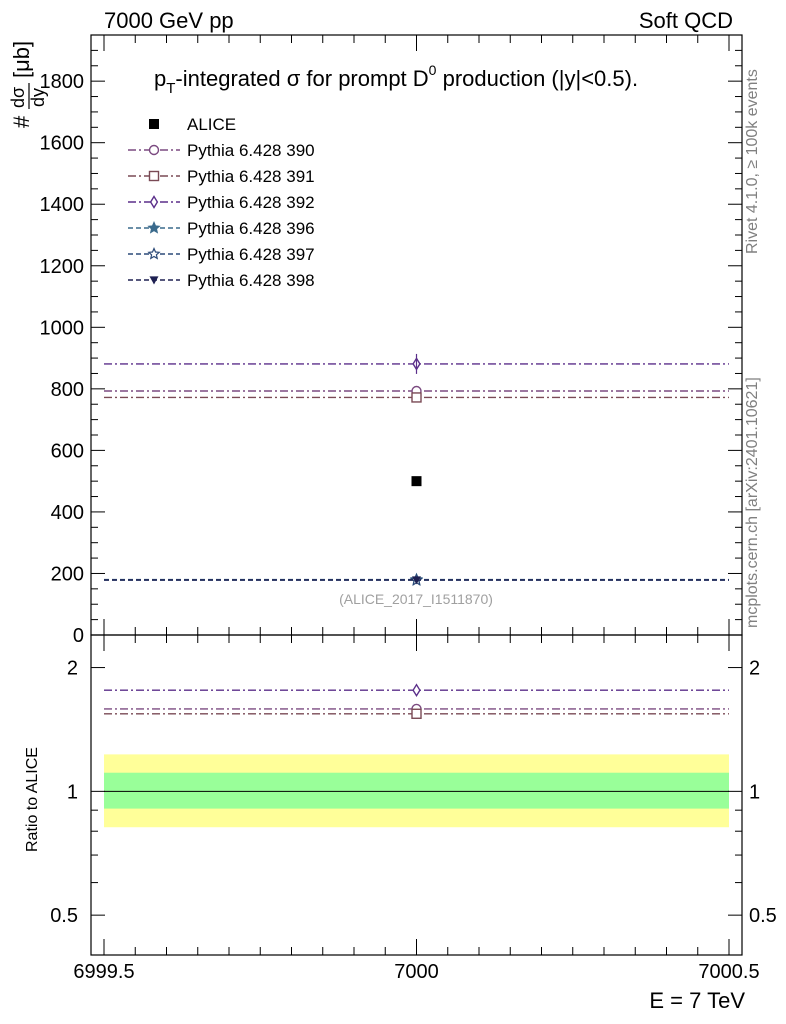 This screenshot has height=1024, width=786. What do you see at coordinates (251, 228) in the screenshot?
I see `legend-label-4: Pythia 6.428 396` at bounding box center [251, 228].